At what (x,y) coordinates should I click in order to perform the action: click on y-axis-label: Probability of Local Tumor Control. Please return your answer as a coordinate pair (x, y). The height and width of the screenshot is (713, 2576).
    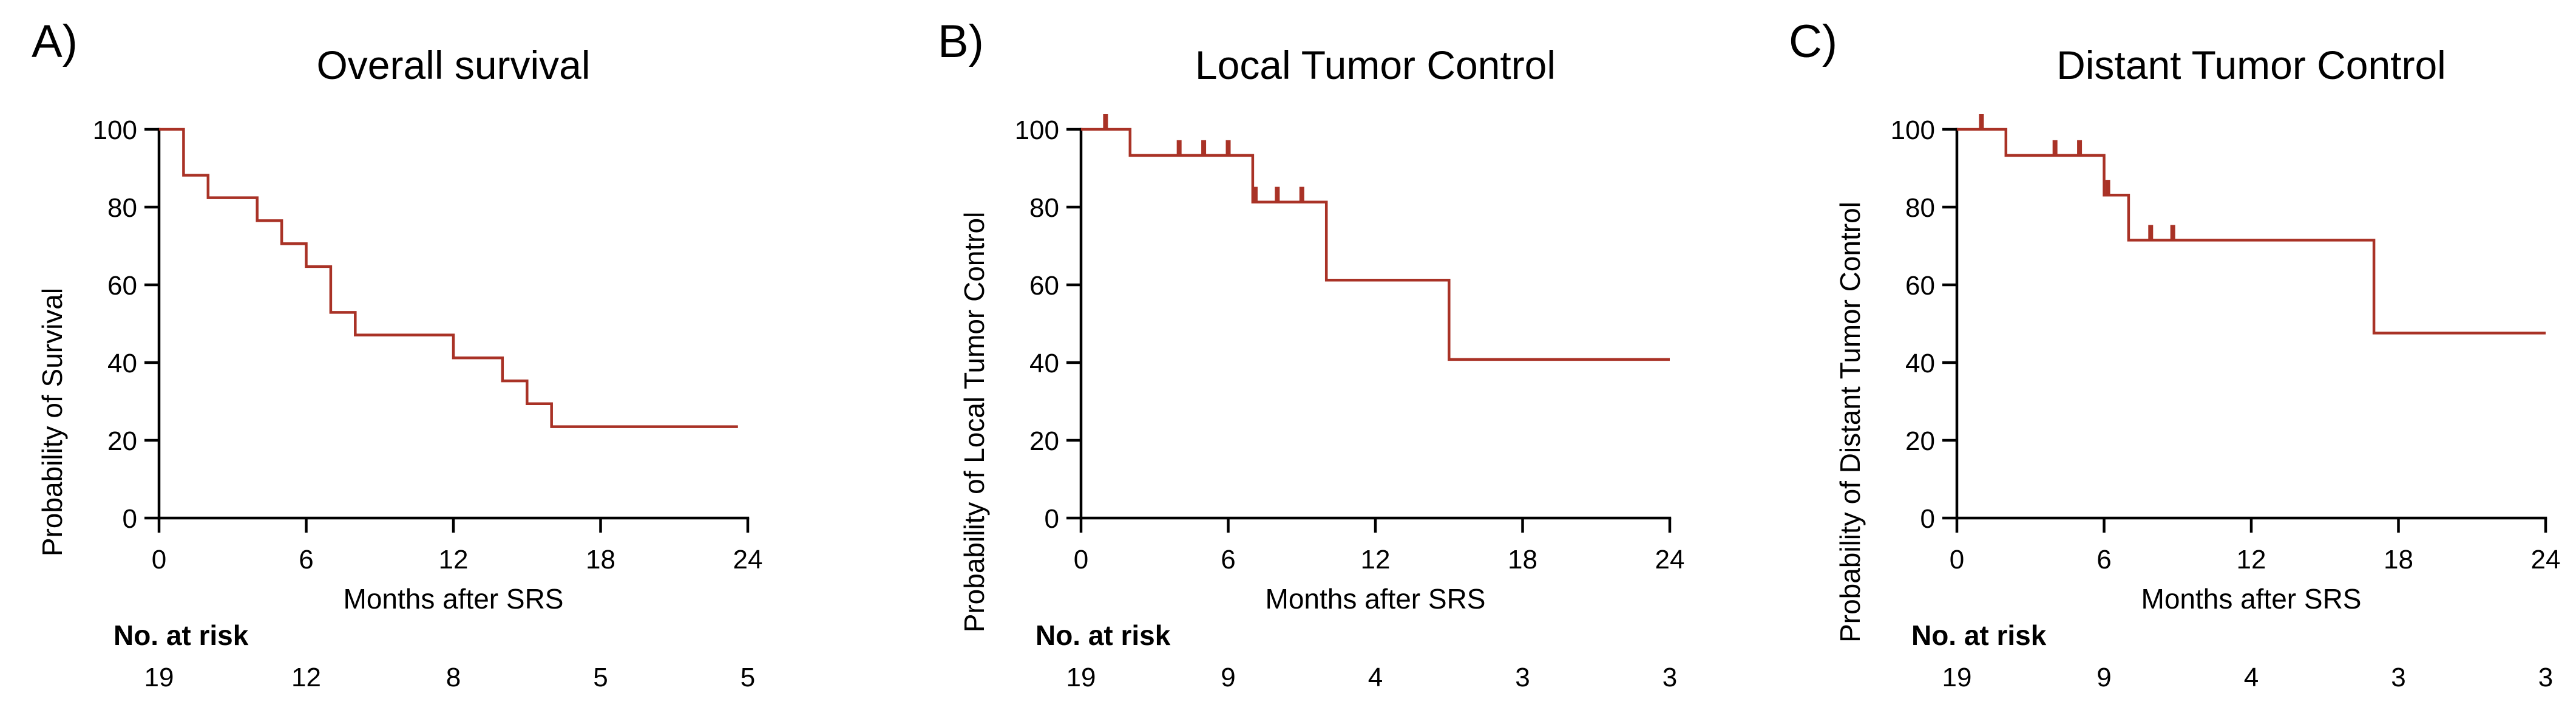
    Looking at the image, I should click on (974, 422).